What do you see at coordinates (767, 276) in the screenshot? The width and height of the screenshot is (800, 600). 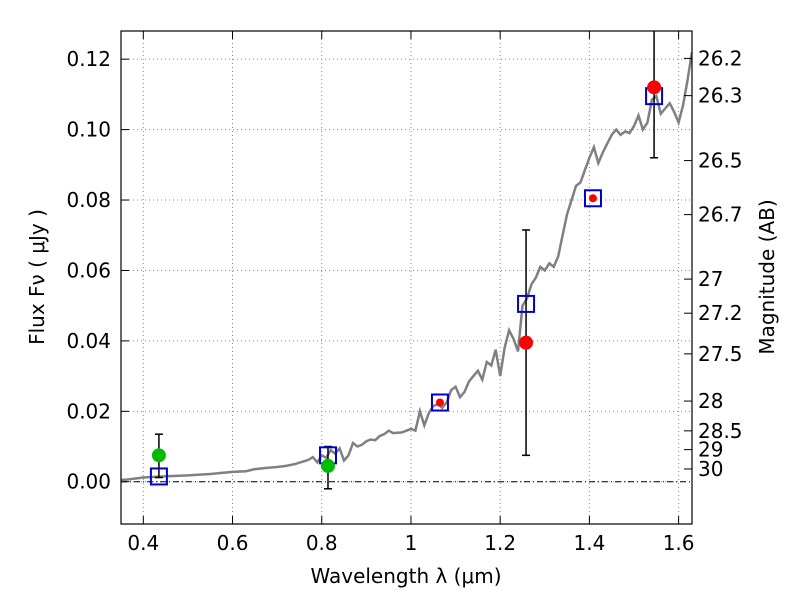 I see `magnitude-axis-label: Magnitude (AB)` at bounding box center [767, 276].